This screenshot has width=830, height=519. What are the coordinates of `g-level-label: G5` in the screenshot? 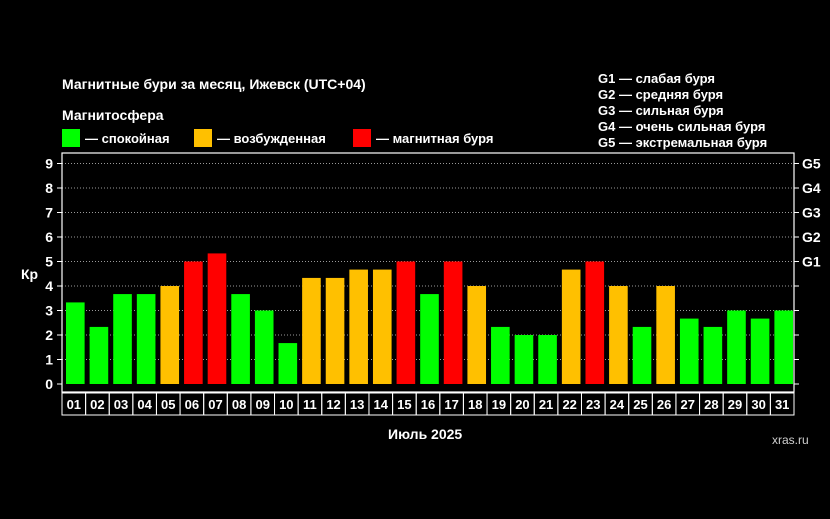 It's located at (811, 164).